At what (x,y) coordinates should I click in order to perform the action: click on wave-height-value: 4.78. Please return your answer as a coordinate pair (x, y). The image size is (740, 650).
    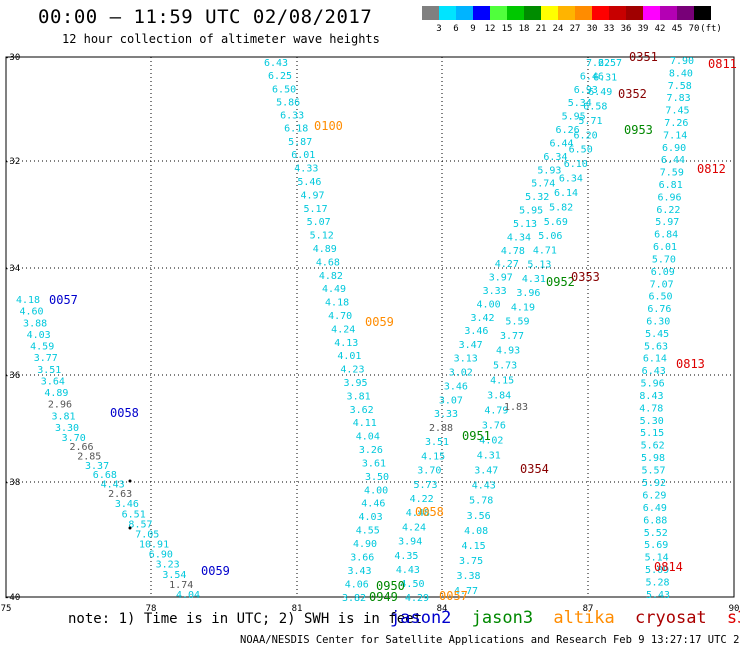
    Looking at the image, I should click on (651, 408).